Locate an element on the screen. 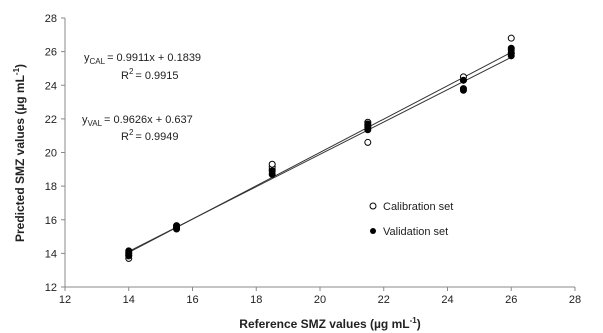  validation-equation-annotation: yVAL = 0.9626x + 0.637 R2 = 0.9949 is located at coordinates (137, 128).